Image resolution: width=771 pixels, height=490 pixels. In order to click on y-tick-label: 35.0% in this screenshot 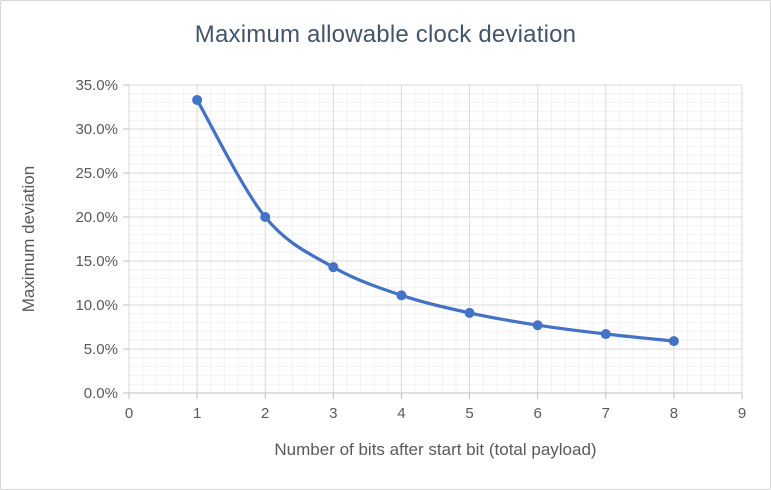, I will do `click(96, 85)`.